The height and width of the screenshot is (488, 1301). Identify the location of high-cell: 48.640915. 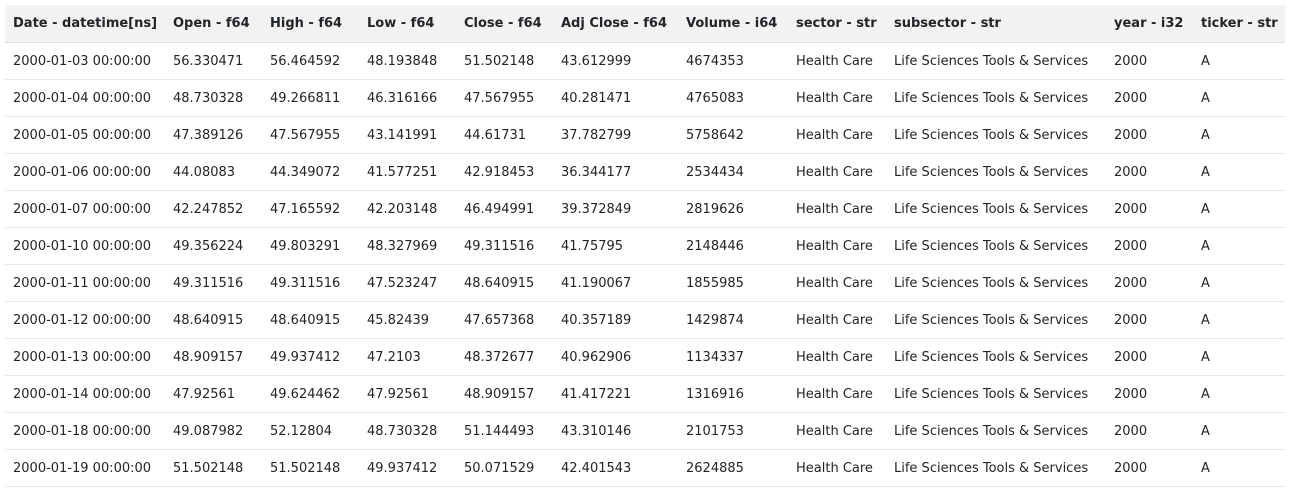
(310, 320).